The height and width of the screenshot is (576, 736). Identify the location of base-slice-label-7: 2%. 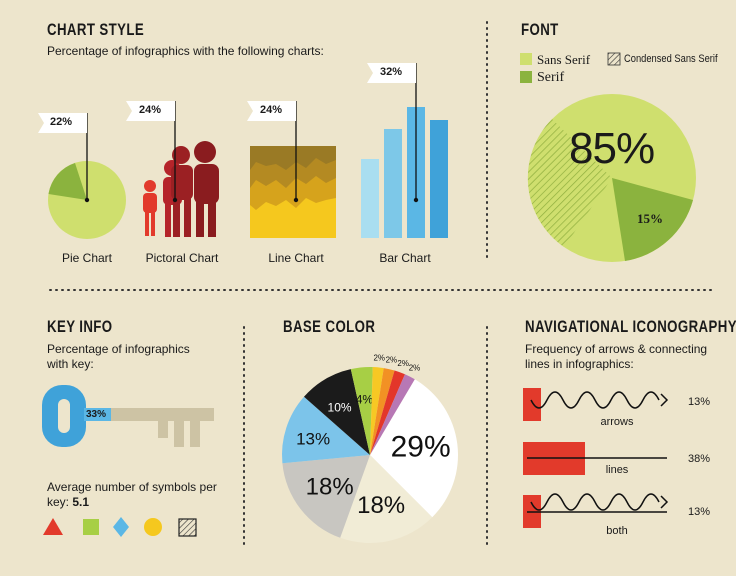
(392, 359).